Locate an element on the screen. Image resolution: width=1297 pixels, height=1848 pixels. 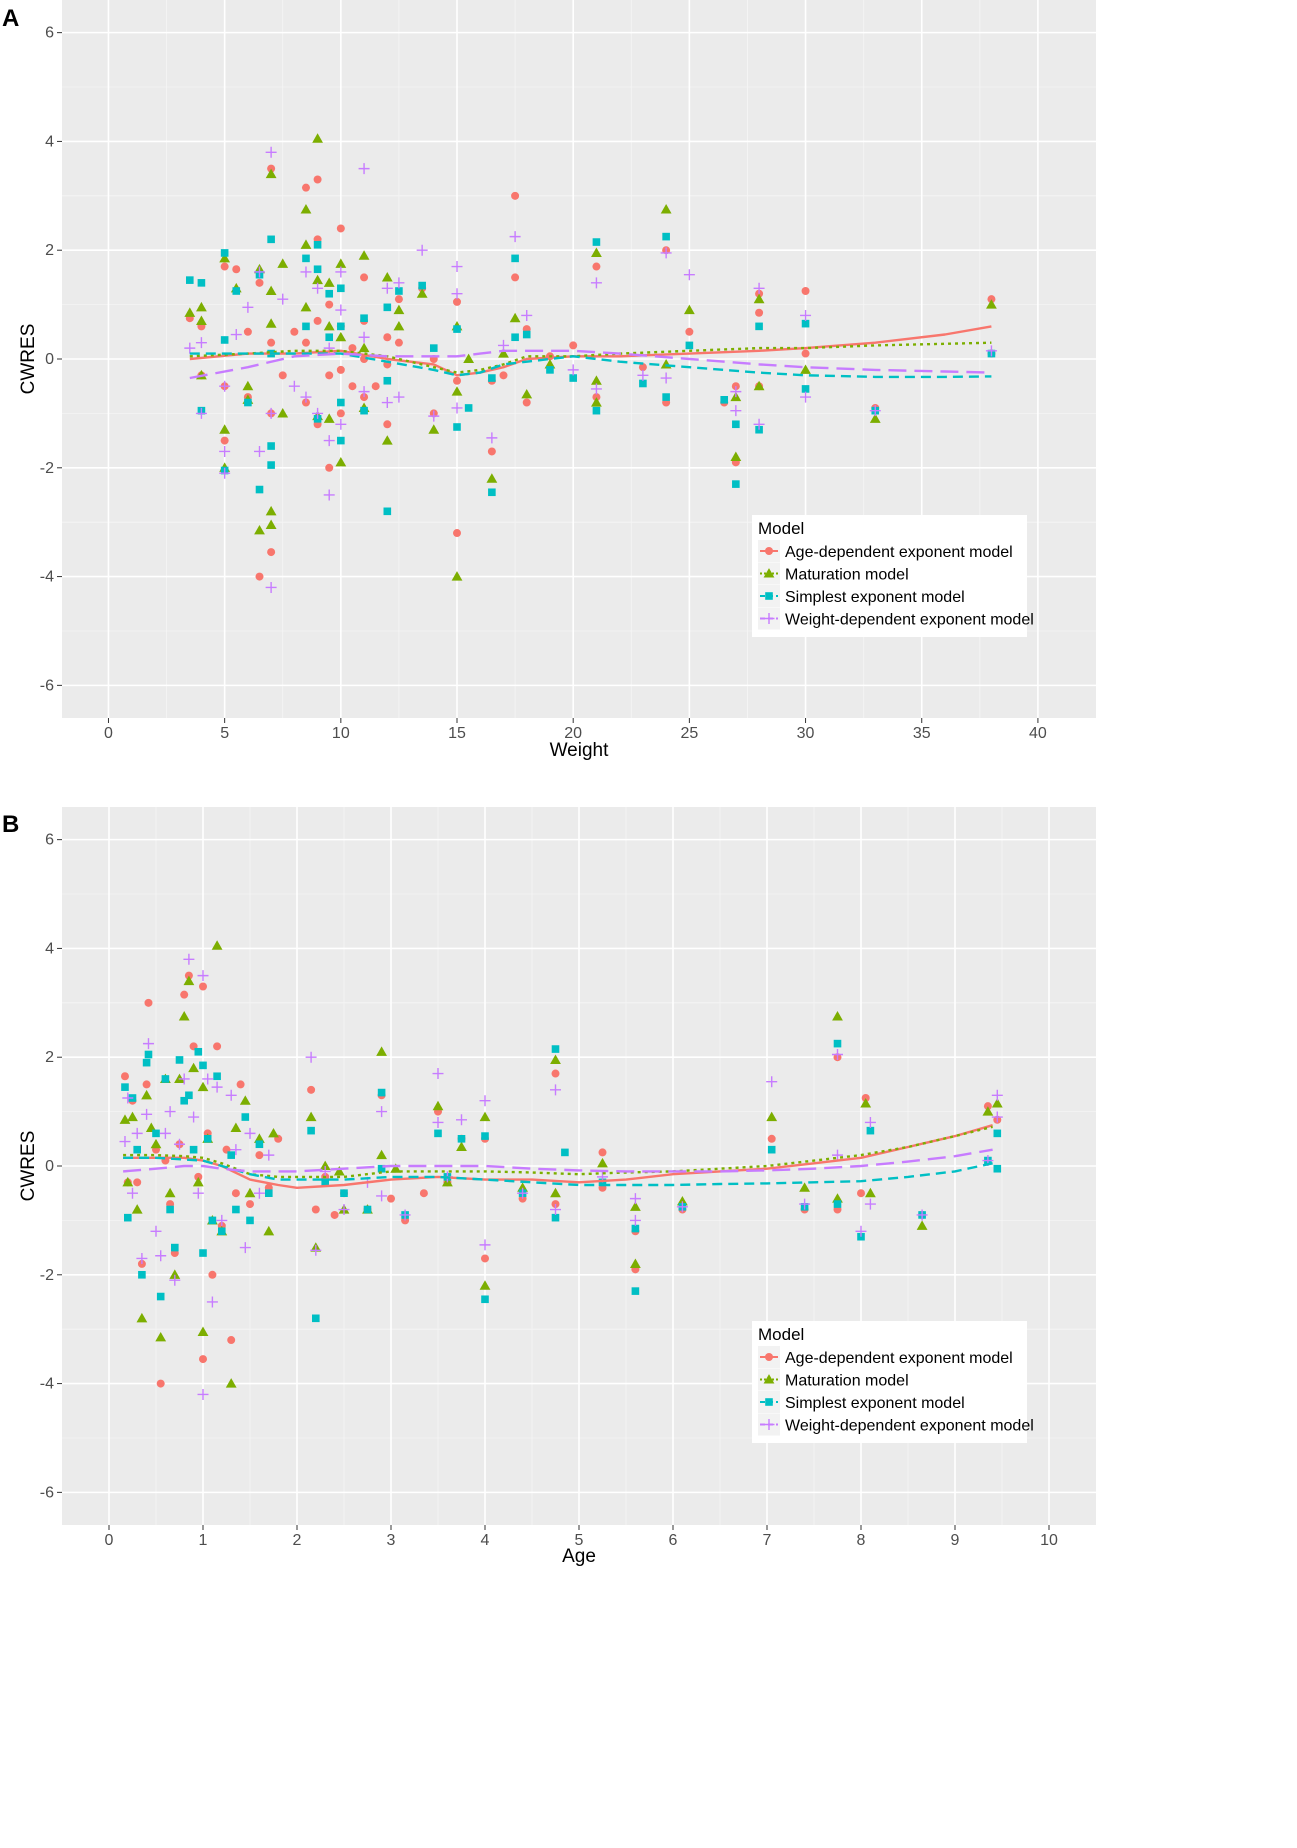
x-tick-label: 30 is located at coordinates (806, 733).